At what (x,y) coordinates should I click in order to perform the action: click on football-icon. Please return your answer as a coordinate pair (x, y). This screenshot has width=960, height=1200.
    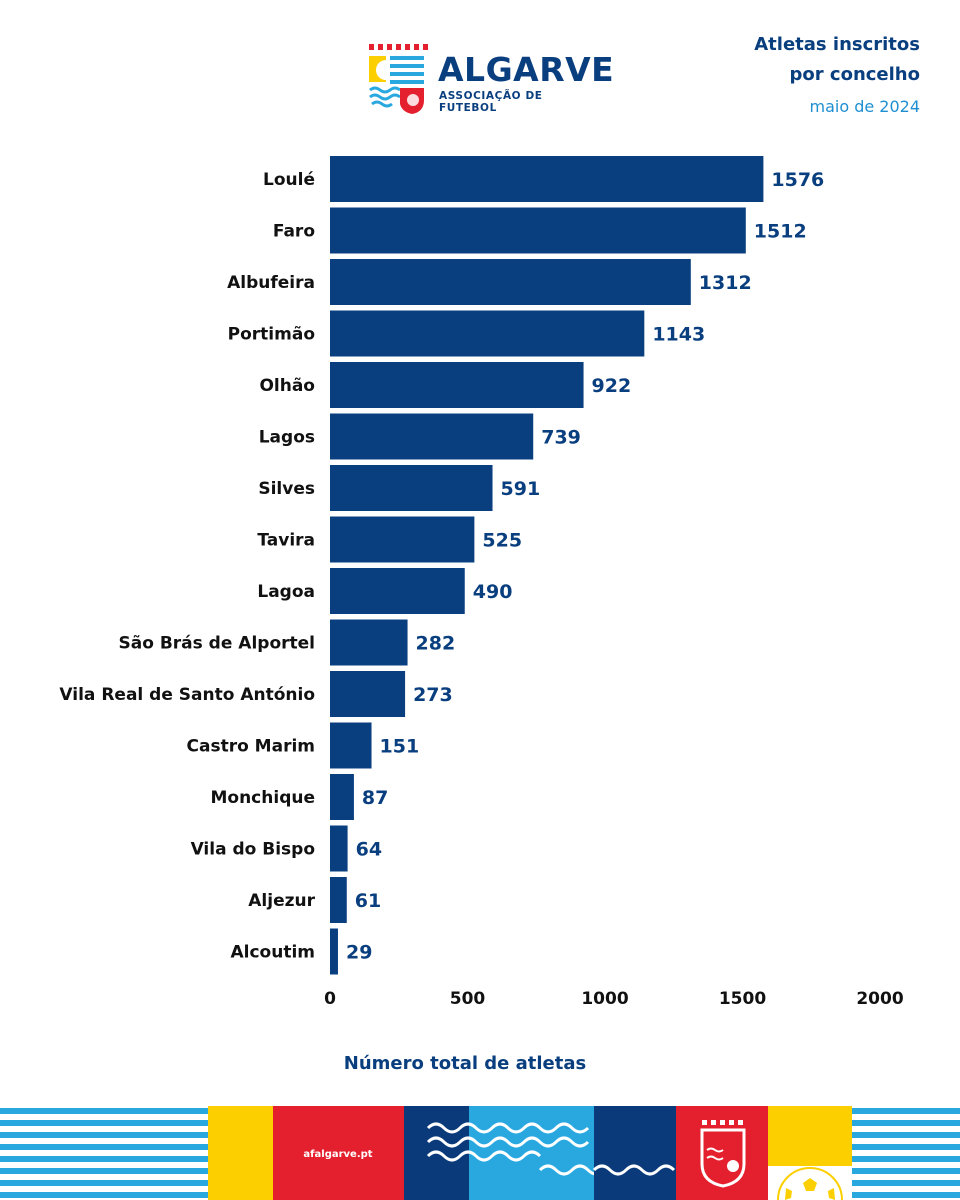
    Looking at the image, I should click on (810, 1183).